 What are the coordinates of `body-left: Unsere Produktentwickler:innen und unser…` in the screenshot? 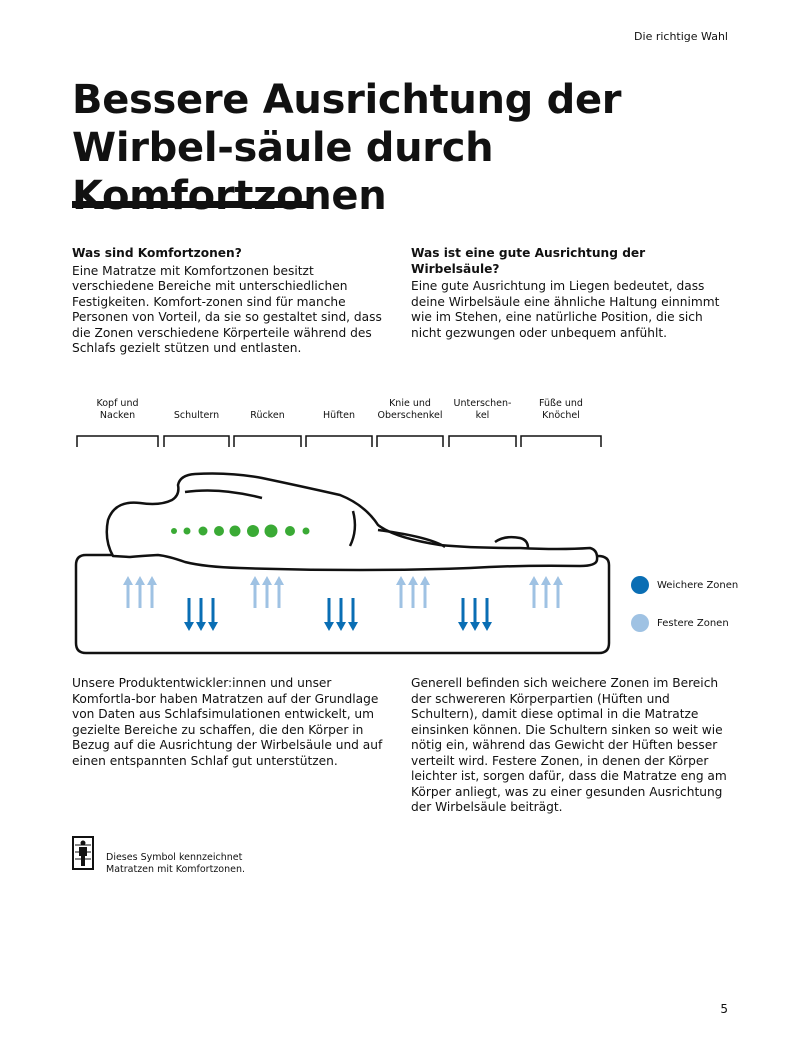 It's located at (234, 722).